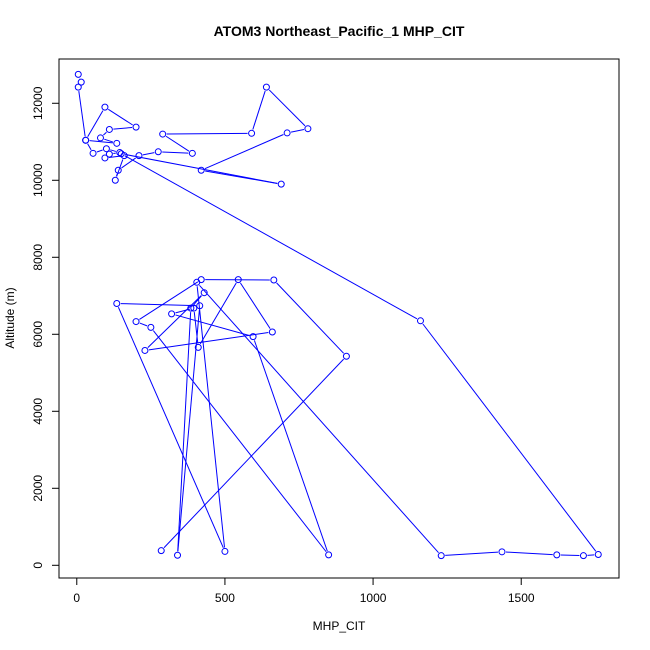 This screenshot has width=650, height=650. Describe the element at coordinates (339, 31) in the screenshot. I see `chart-title: ATOM3 Northeast_Pacific_1 MHP_CIT` at that location.